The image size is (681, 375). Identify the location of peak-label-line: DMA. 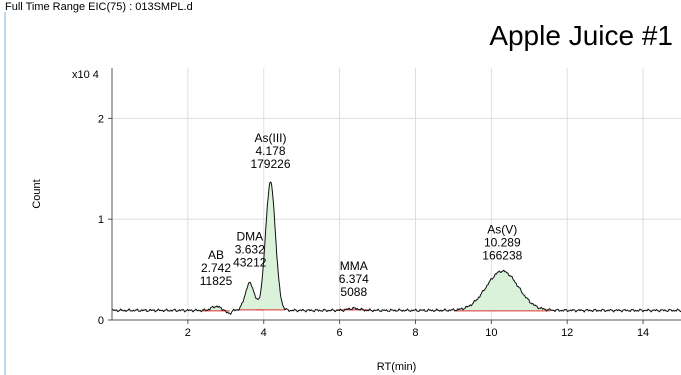
(249, 237).